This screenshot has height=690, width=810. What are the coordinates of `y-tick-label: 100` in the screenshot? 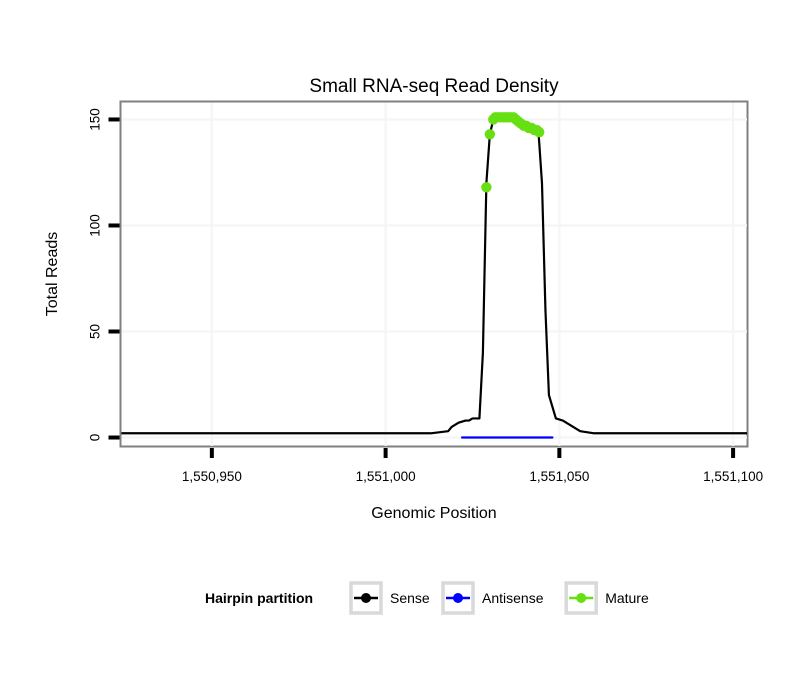 It's located at (95, 225).